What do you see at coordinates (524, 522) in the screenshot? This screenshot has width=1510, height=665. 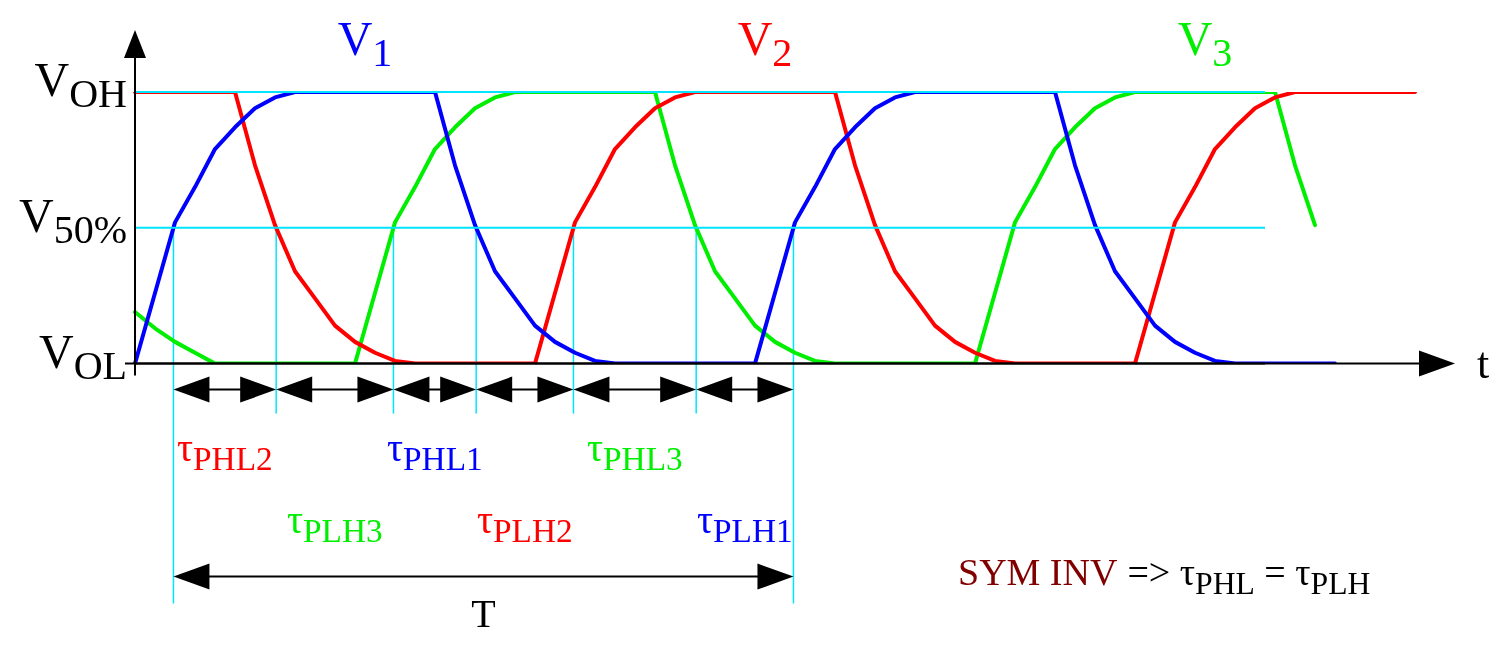 I see `text: τ$_{PLH2}$` at bounding box center [524, 522].